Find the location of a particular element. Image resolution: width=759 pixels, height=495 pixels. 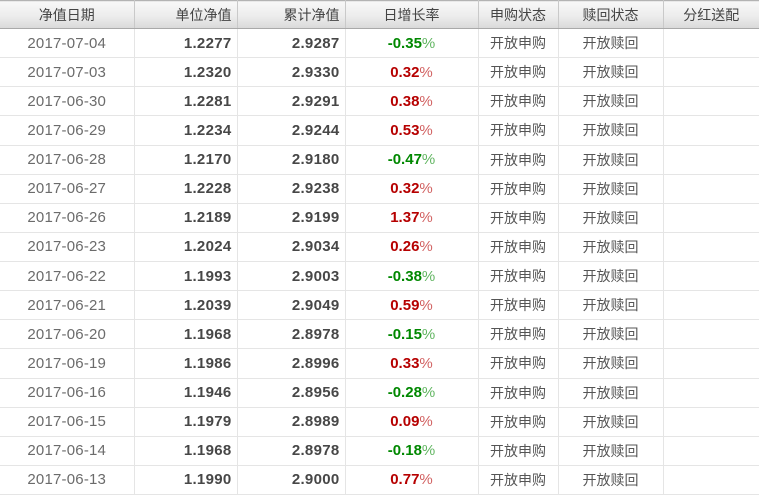

table-row: 2017-06-27 1.2228 2.9238 0.32% 开放申购 开放赎回 is located at coordinates (379, 189).